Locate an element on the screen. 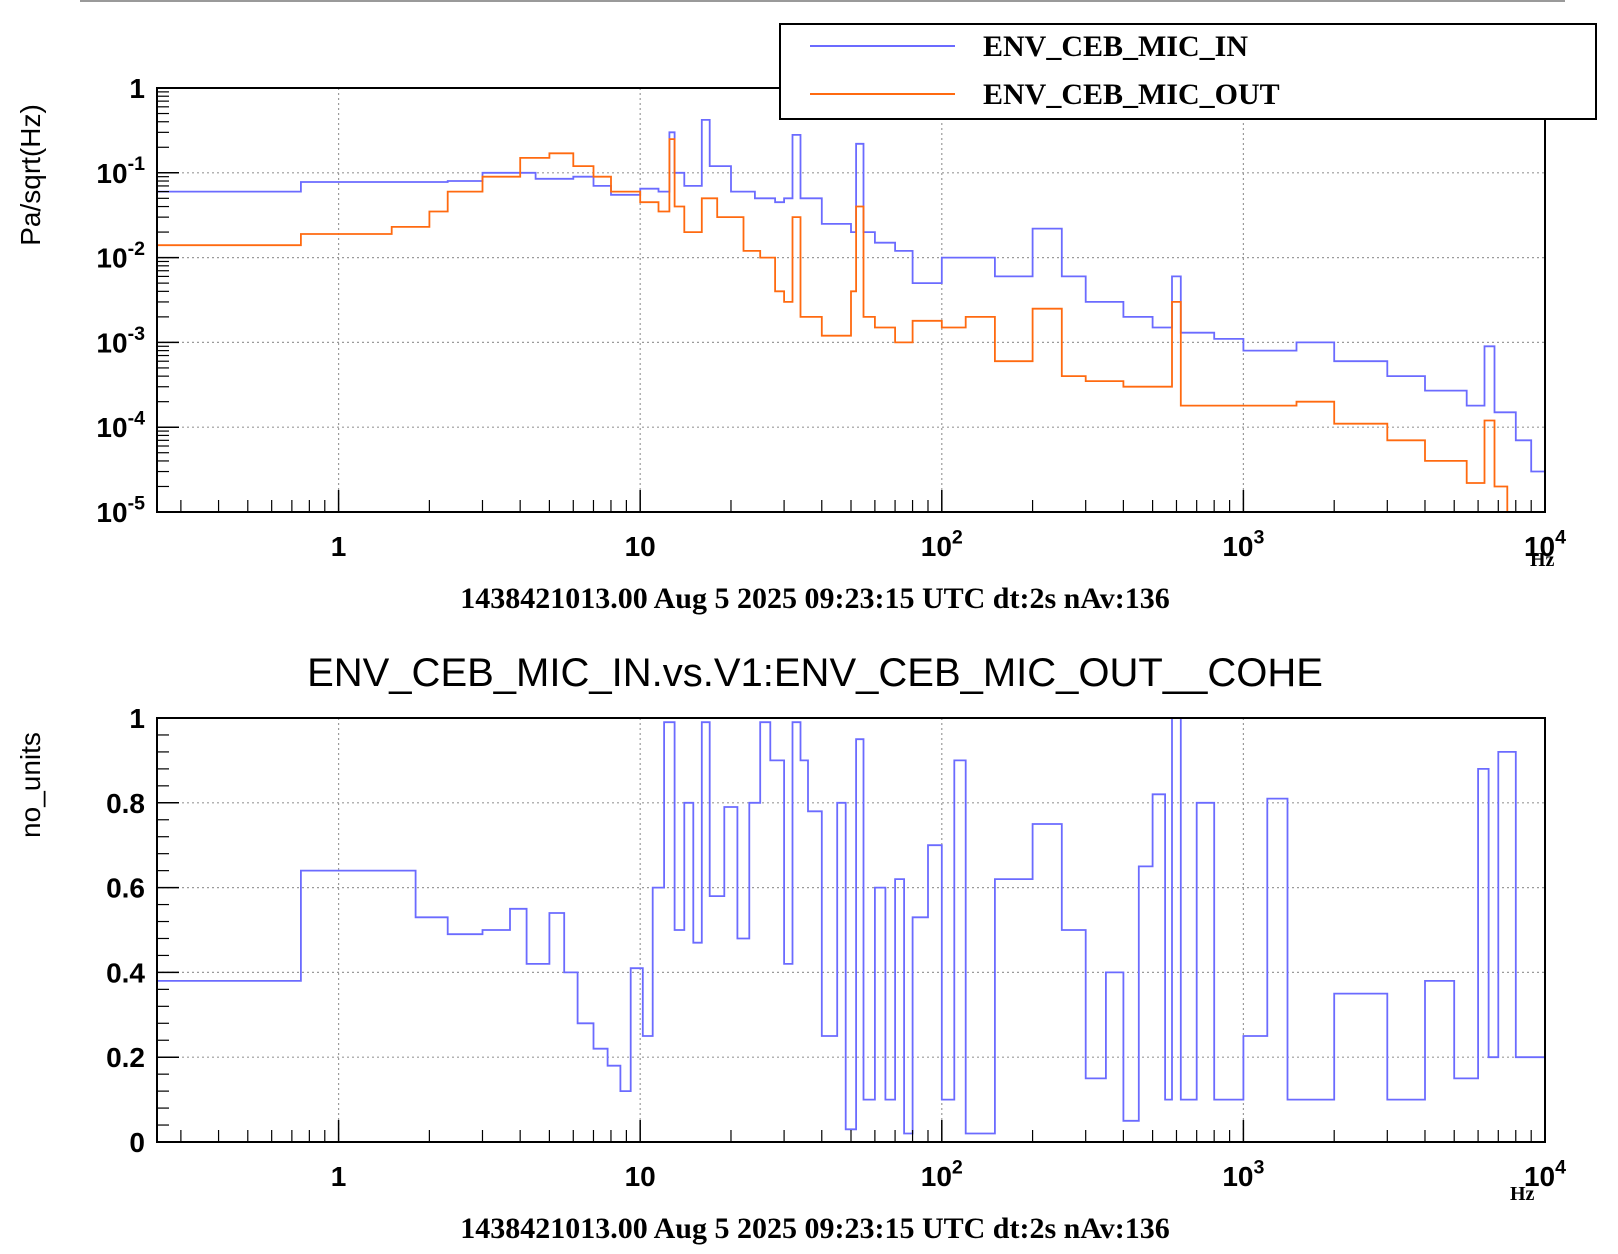 This screenshot has height=1254, width=1618. top-y-tick-label: 1 is located at coordinates (137, 88).